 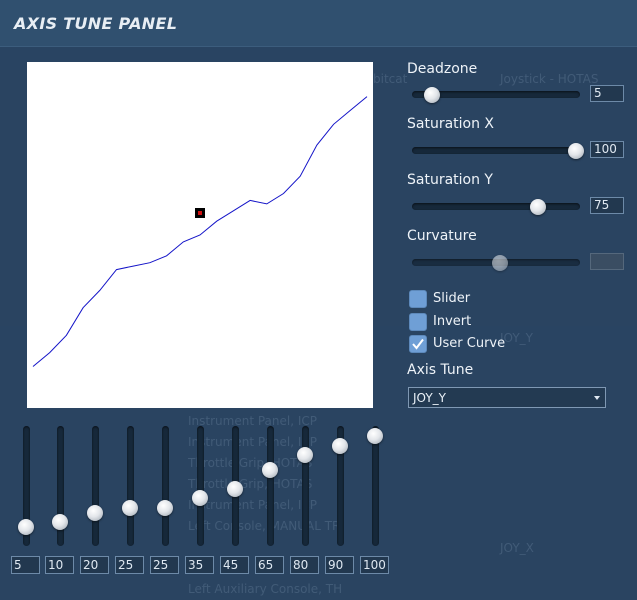 What do you see at coordinates (496, 206) in the screenshot?
I see `saturation-y-slider-track` at bounding box center [496, 206].